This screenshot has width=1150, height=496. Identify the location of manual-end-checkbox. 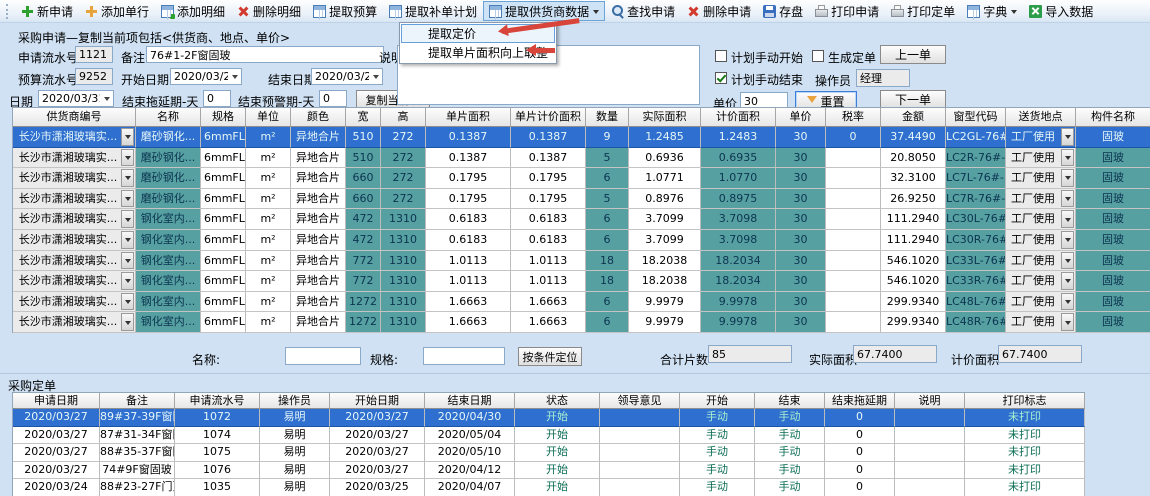
(721, 78).